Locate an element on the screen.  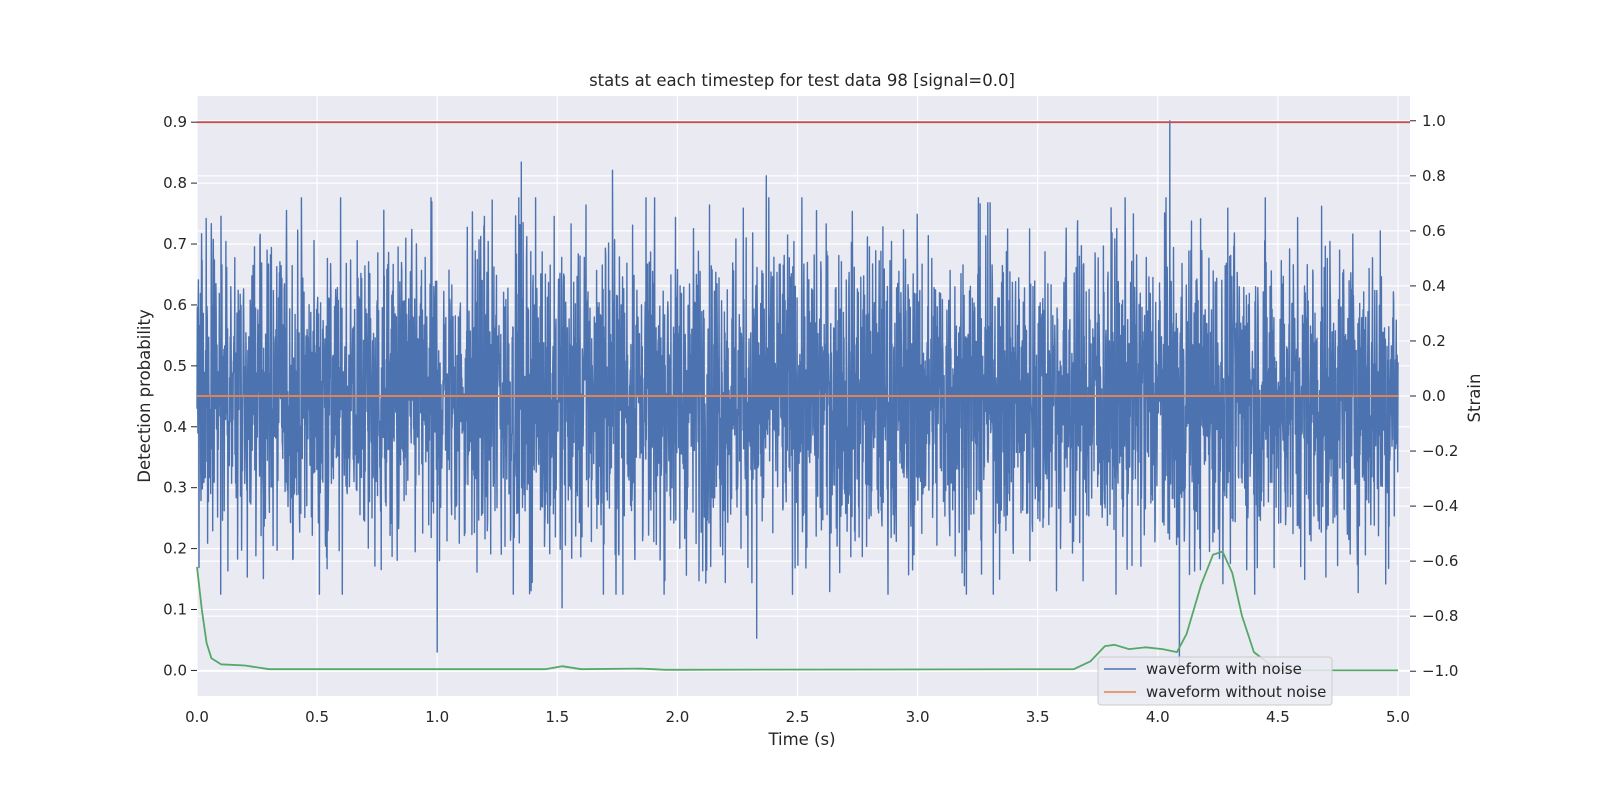
legend-box is located at coordinates (1215, 681).